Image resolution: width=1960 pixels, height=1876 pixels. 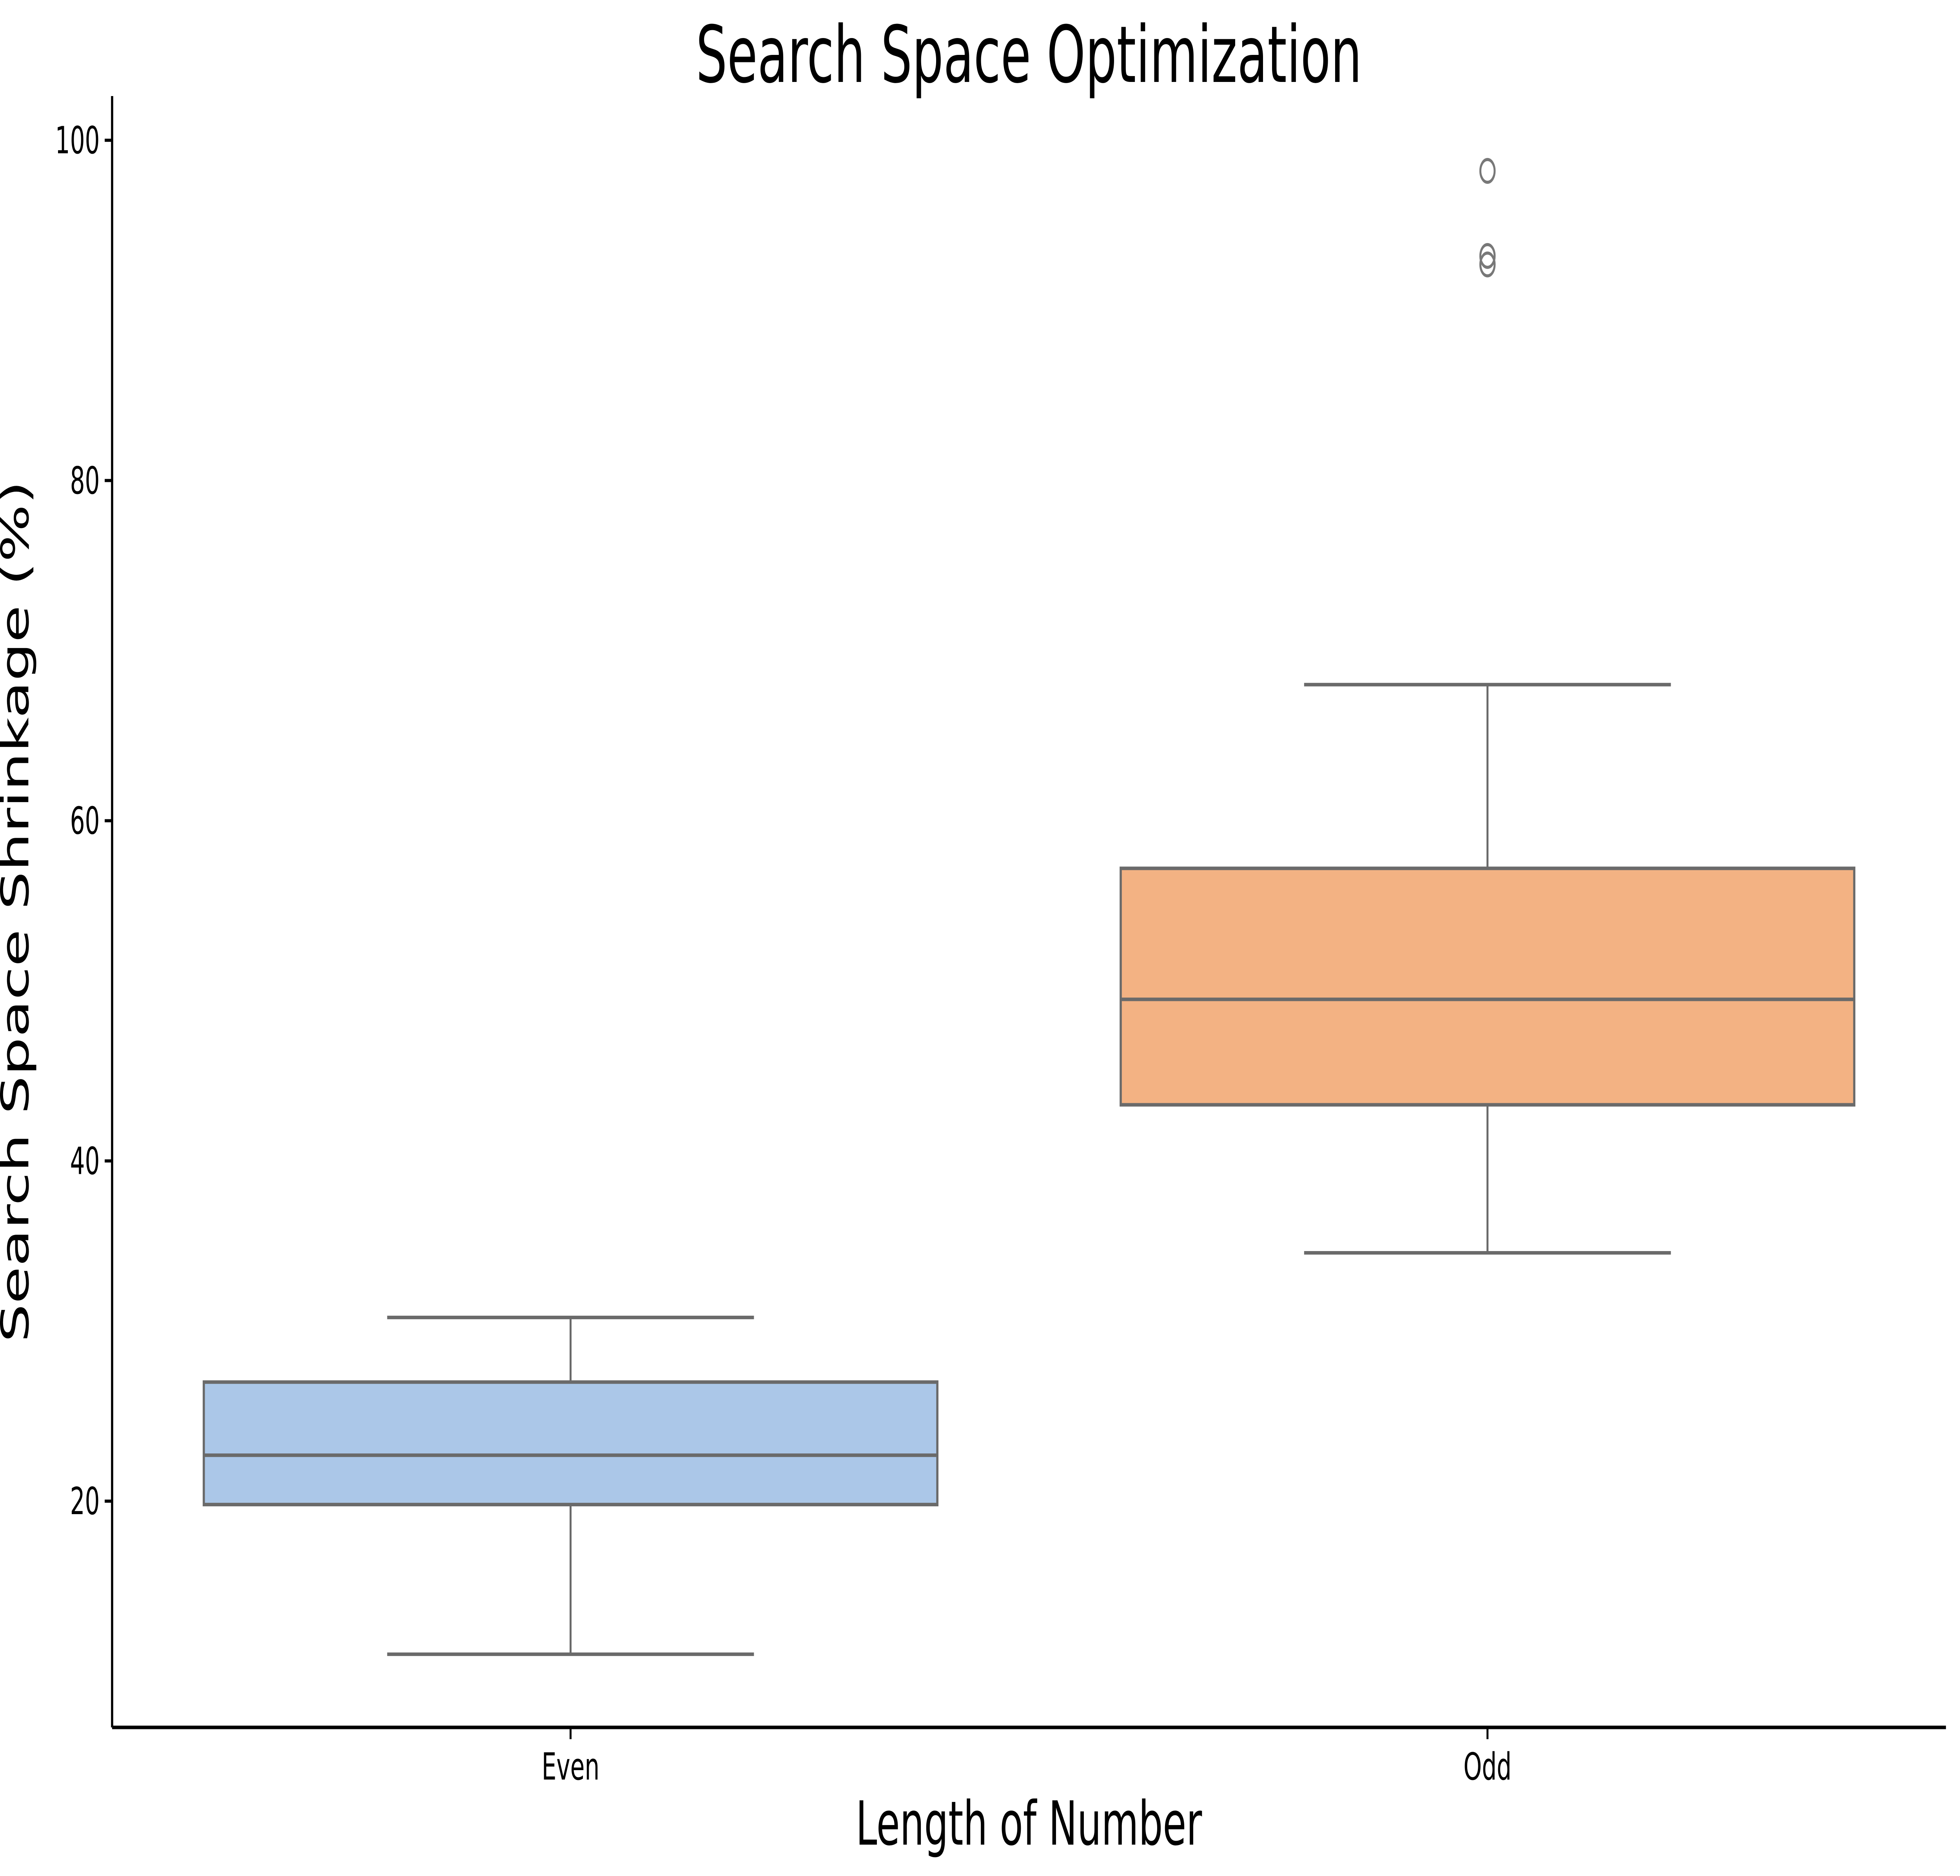 What do you see at coordinates (85, 821) in the screenshot?
I see `y-tick-label: 60` at bounding box center [85, 821].